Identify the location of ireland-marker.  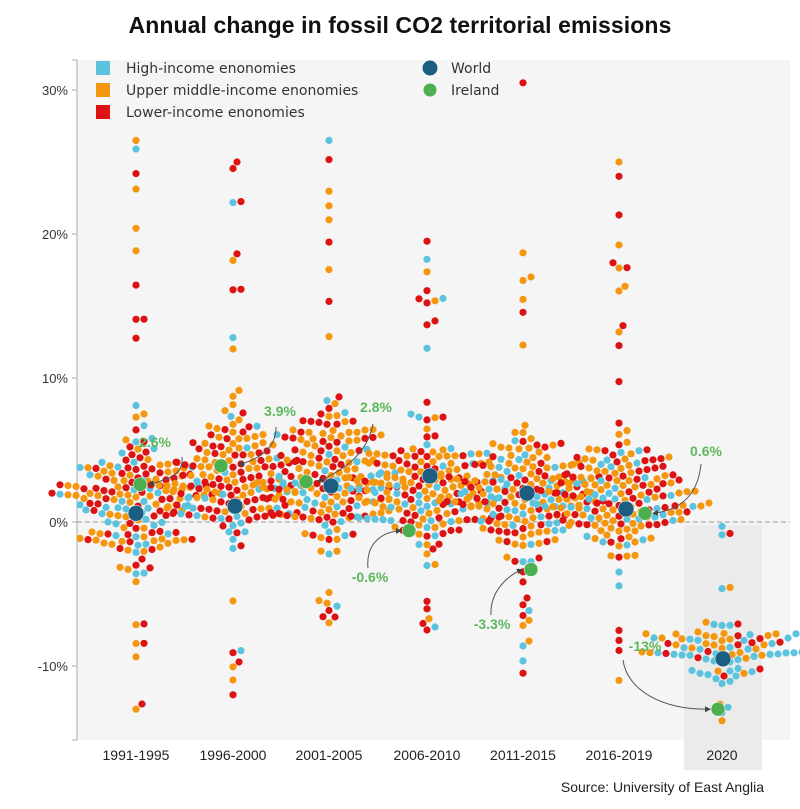
(140, 484).